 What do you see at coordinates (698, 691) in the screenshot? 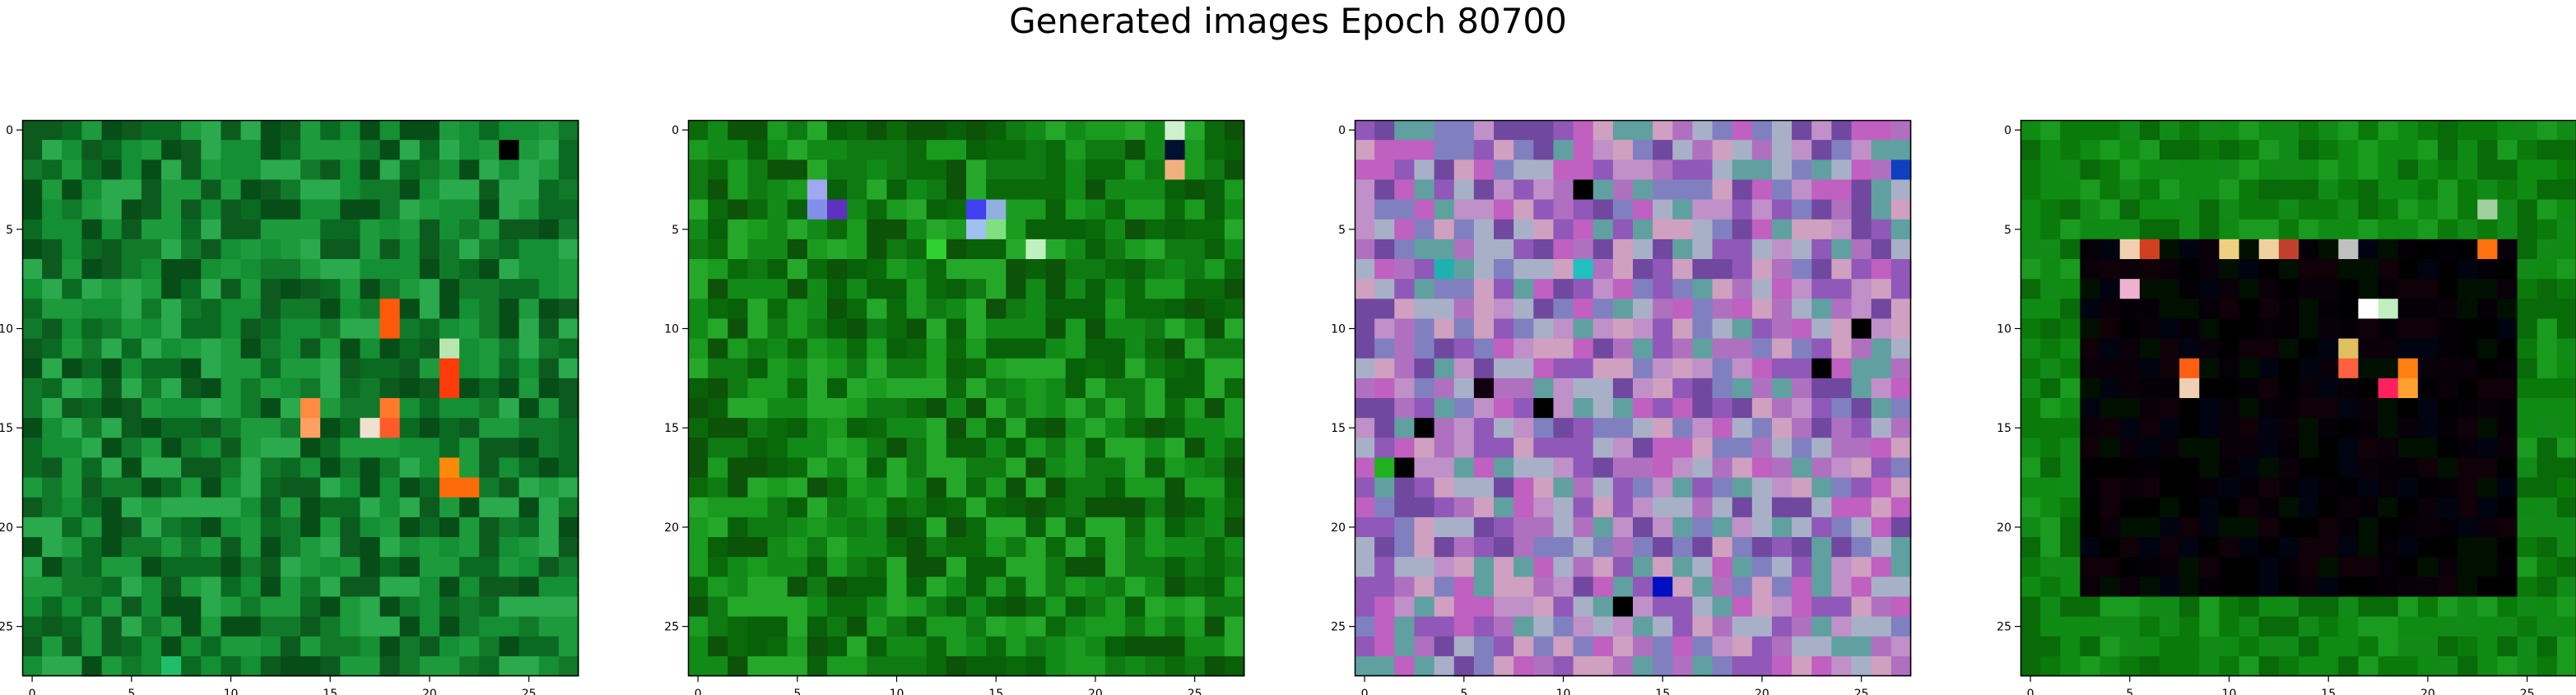
I see `x-tick-label: 0` at bounding box center [698, 691].